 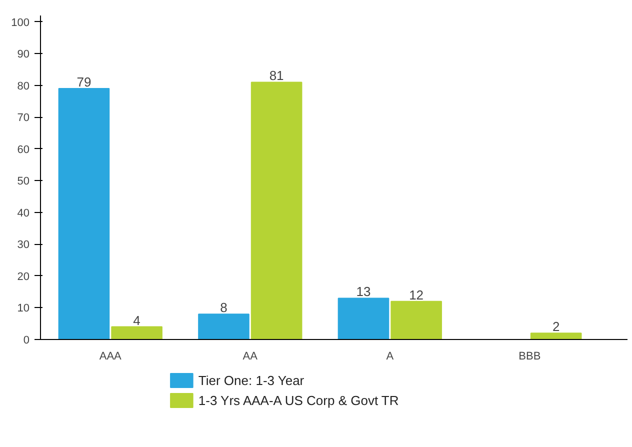 I want to click on data-label: 79, so click(x=84, y=82).